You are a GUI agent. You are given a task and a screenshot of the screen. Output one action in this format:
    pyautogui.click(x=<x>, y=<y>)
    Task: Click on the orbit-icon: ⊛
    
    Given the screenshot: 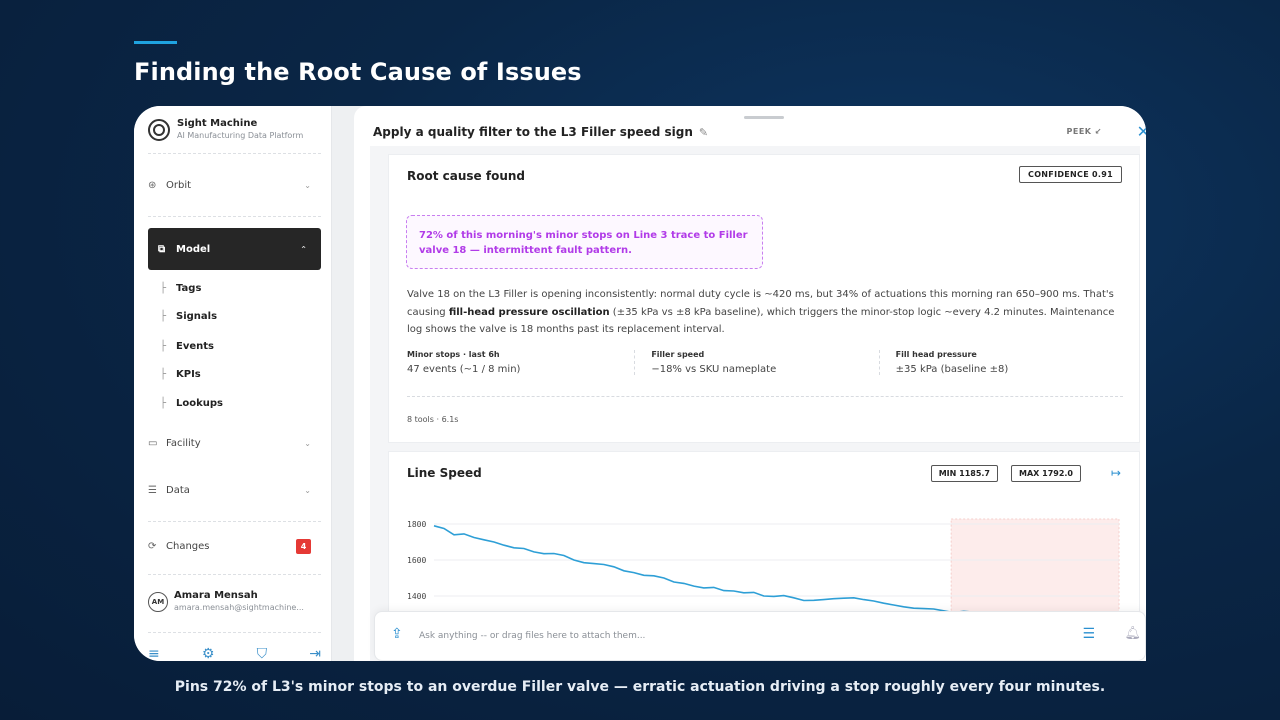 What is the action you would take?
    pyautogui.click(x=152, y=185)
    